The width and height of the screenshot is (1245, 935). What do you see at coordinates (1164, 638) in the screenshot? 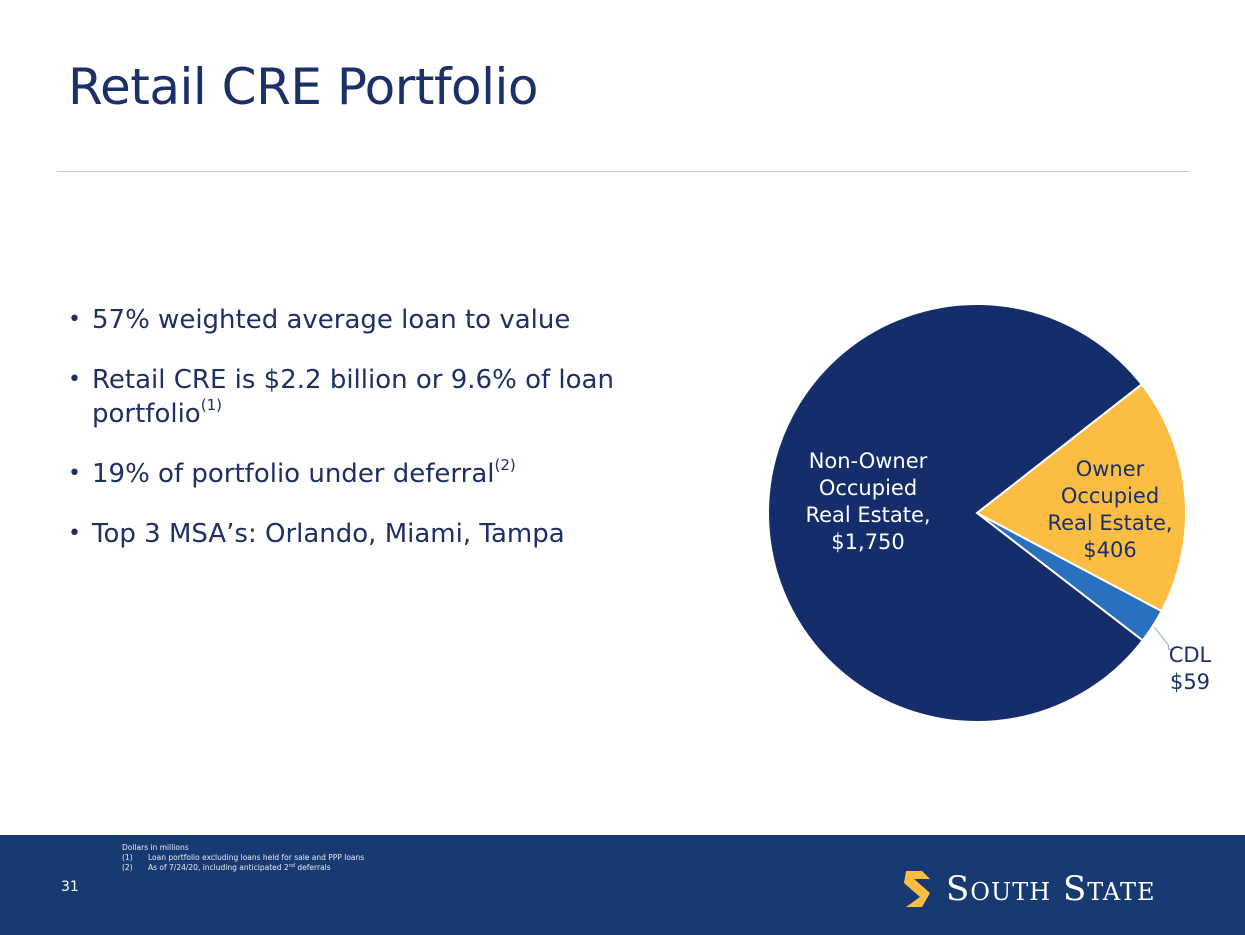
I see `leader-line` at bounding box center [1164, 638].